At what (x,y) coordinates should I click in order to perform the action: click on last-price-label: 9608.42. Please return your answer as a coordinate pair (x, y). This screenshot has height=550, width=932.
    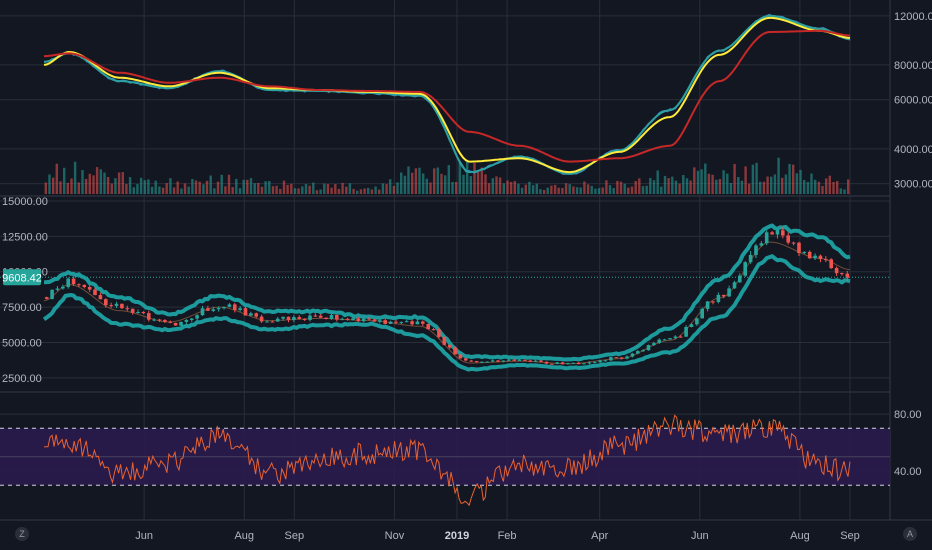
    Looking at the image, I should click on (22, 278).